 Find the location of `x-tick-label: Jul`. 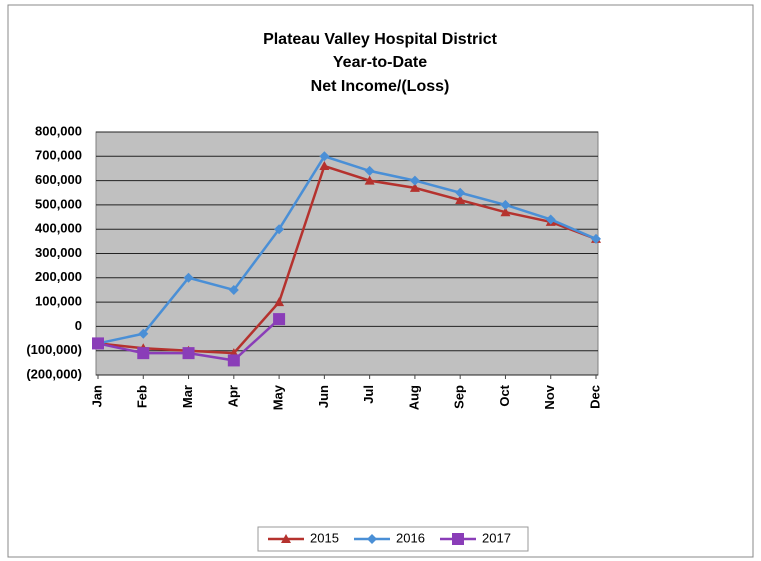

x-tick-label: Jul is located at coordinates (368, 394).